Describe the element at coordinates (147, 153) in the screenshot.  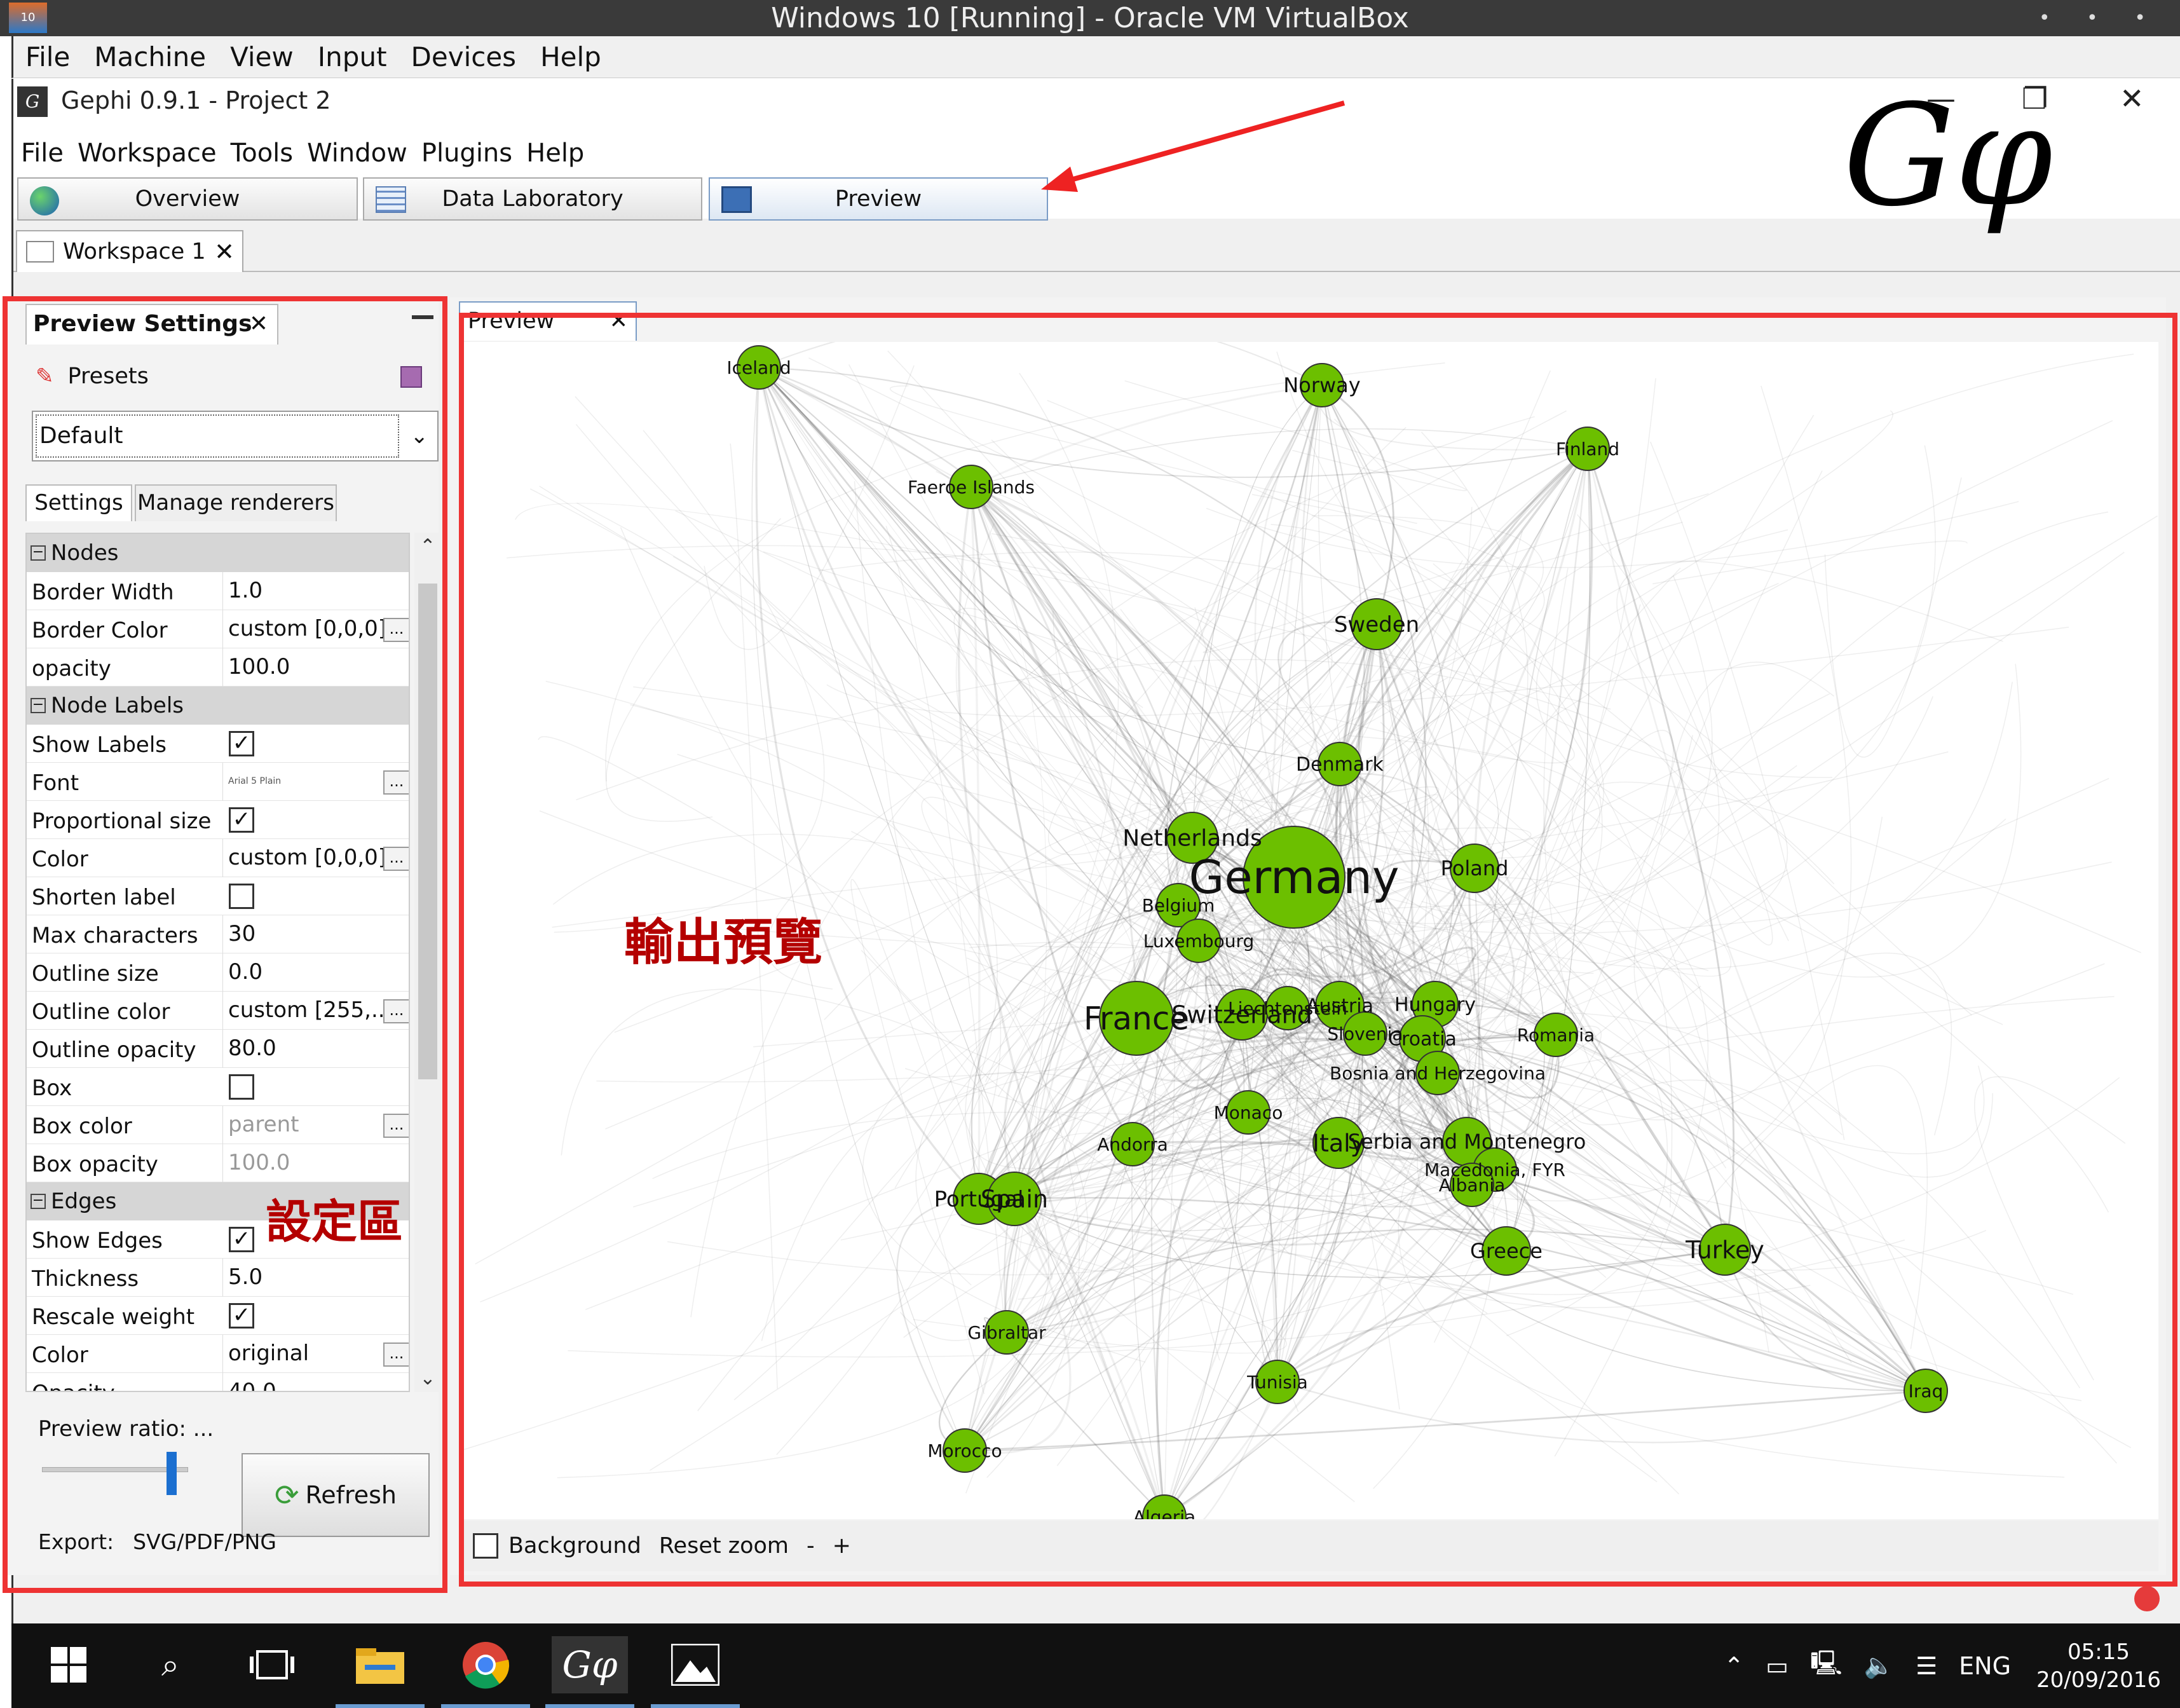
I see `menu-workspace: Workspace` at that location.